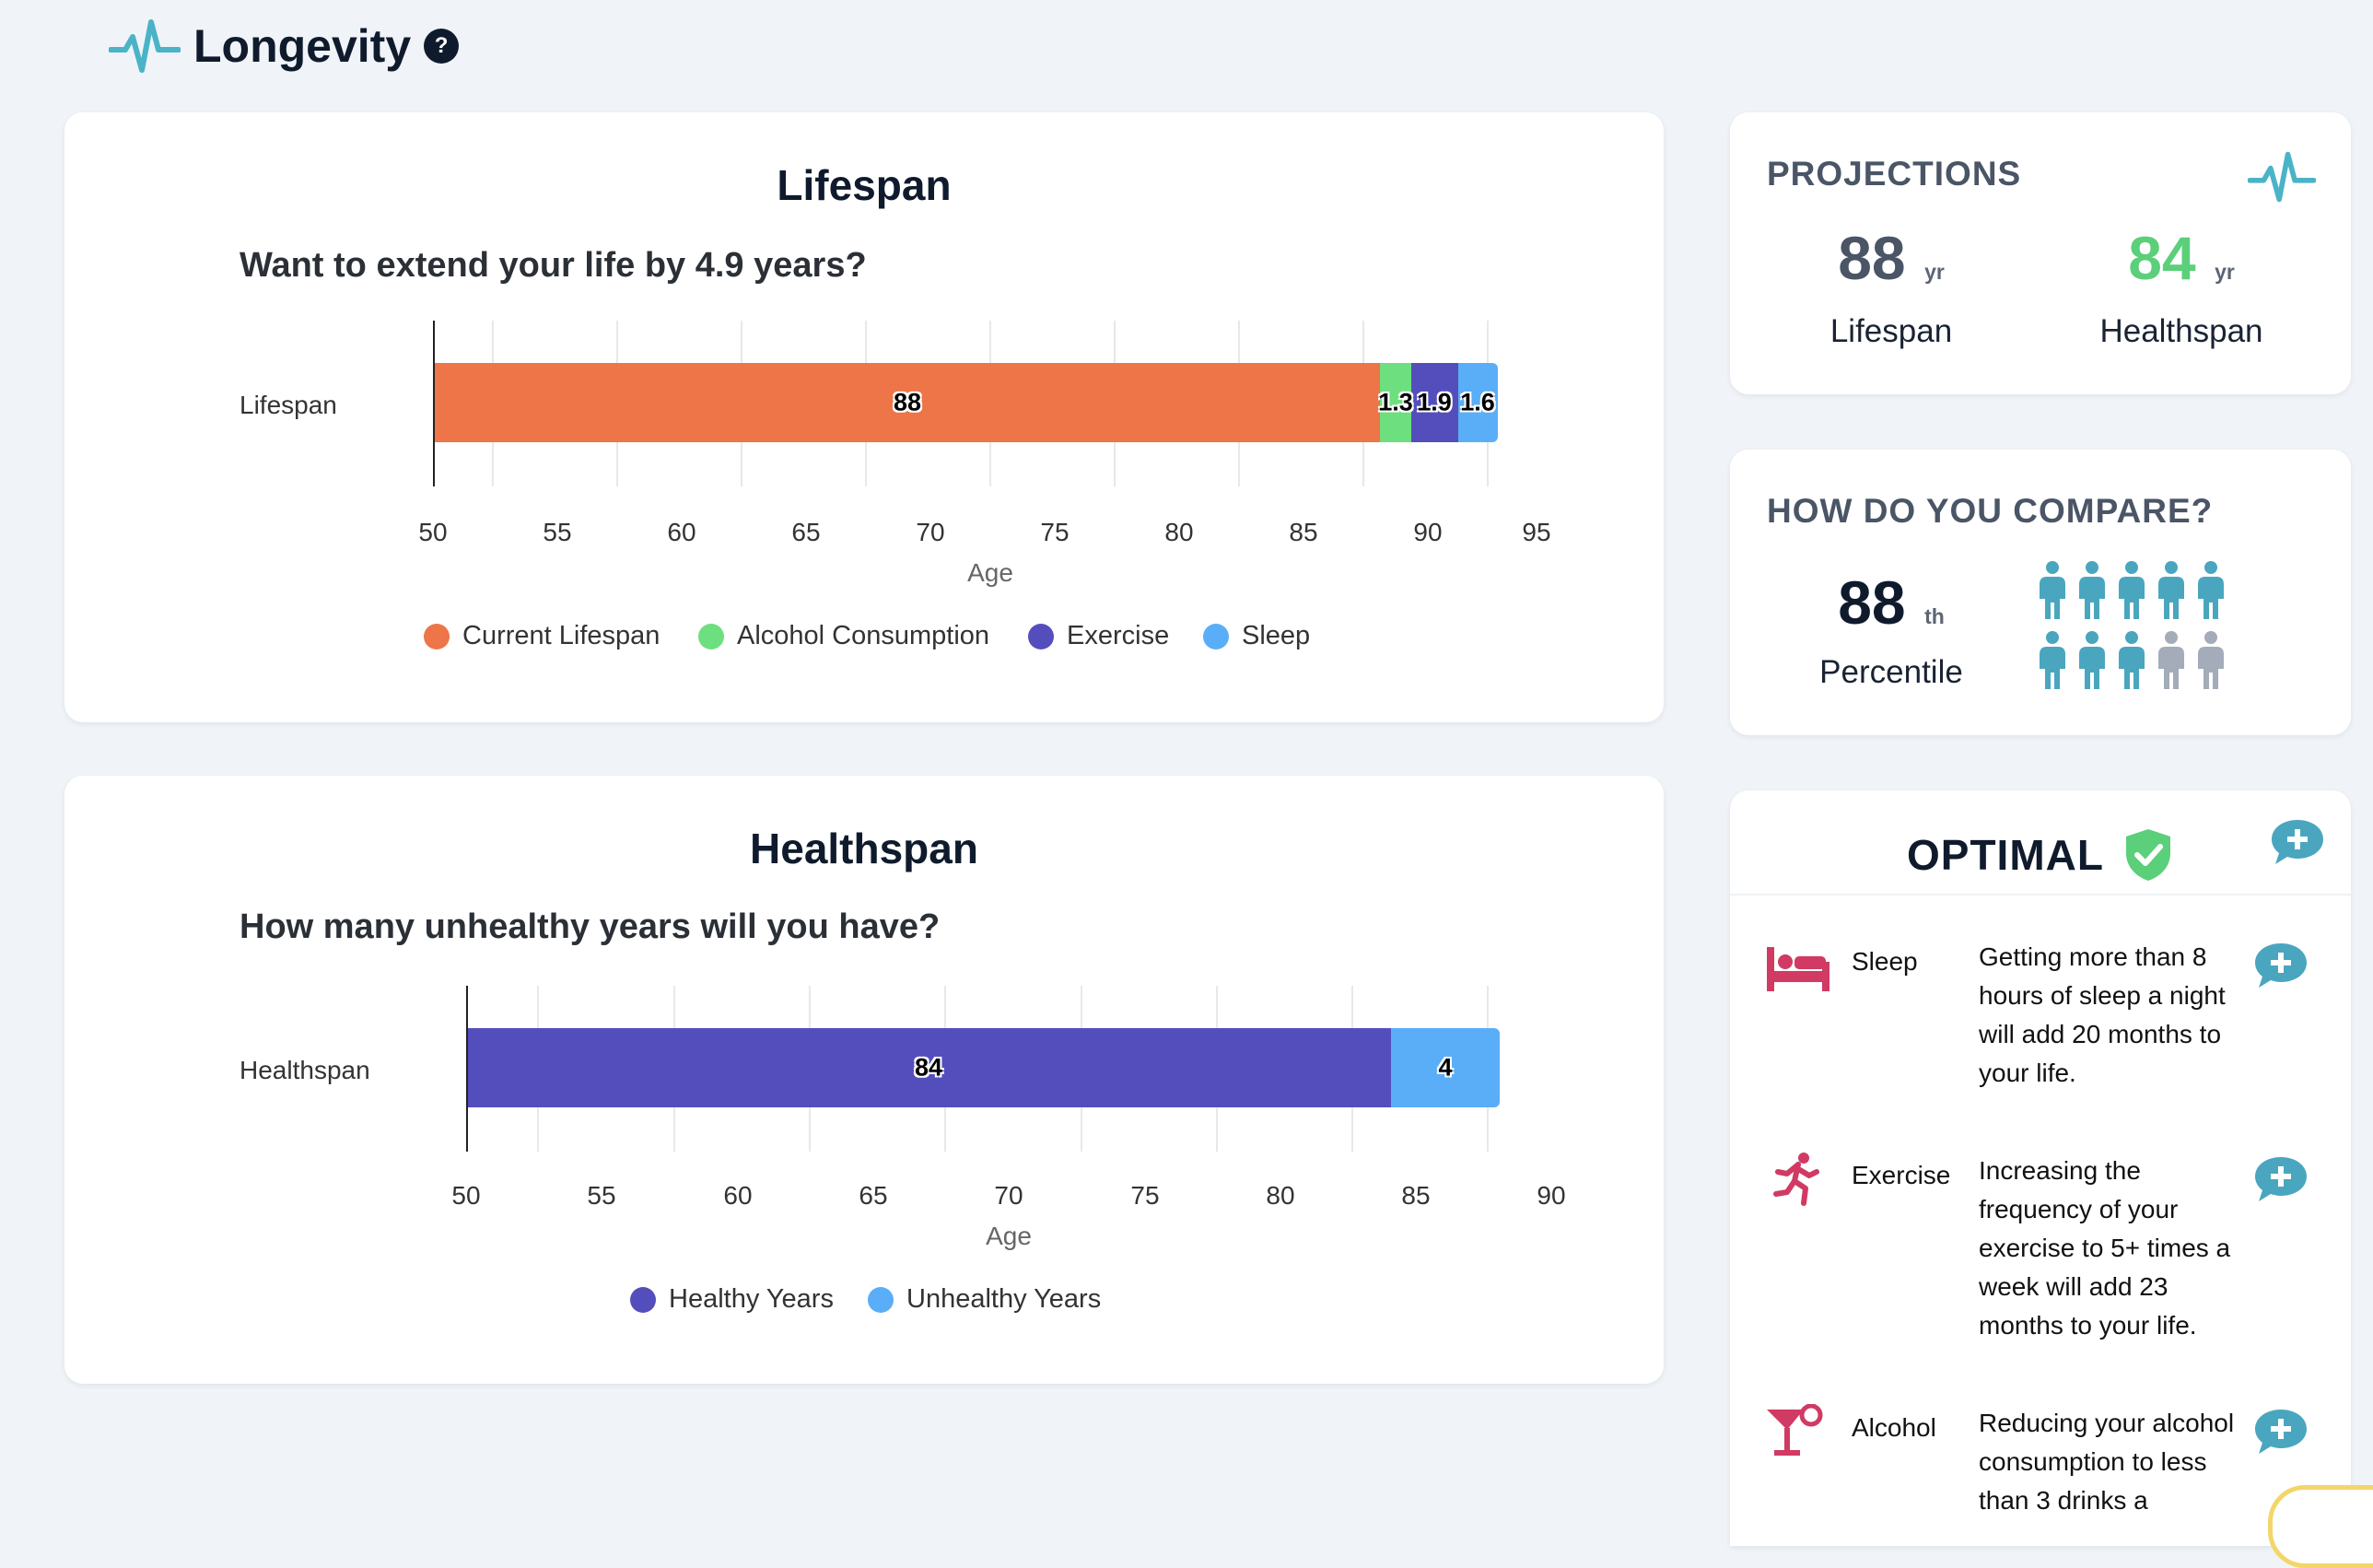 The image size is (2373, 1568). What do you see at coordinates (1009, 1236) in the screenshot?
I see `healthspan-x-axis-label: Age` at bounding box center [1009, 1236].